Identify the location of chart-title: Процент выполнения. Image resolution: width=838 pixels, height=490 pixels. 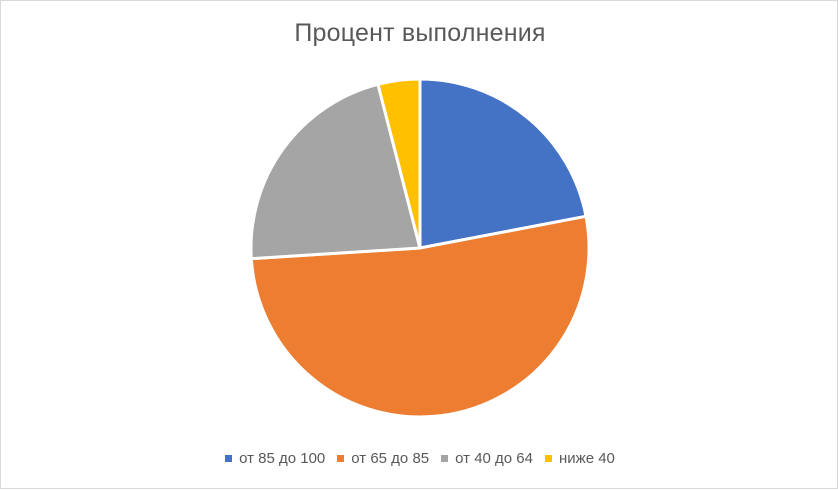
(420, 33).